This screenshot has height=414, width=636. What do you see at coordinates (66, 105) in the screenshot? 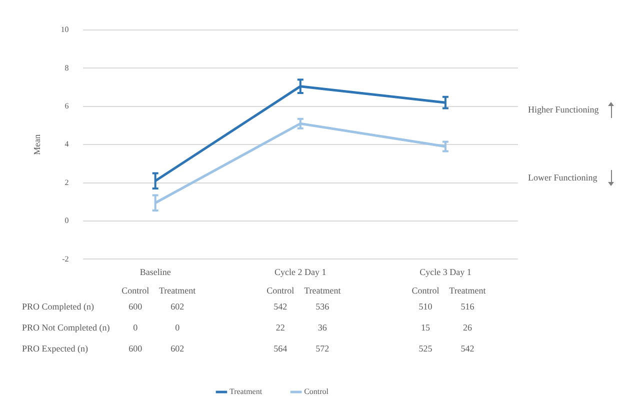
I see `y-tick-label: 6` at bounding box center [66, 105].